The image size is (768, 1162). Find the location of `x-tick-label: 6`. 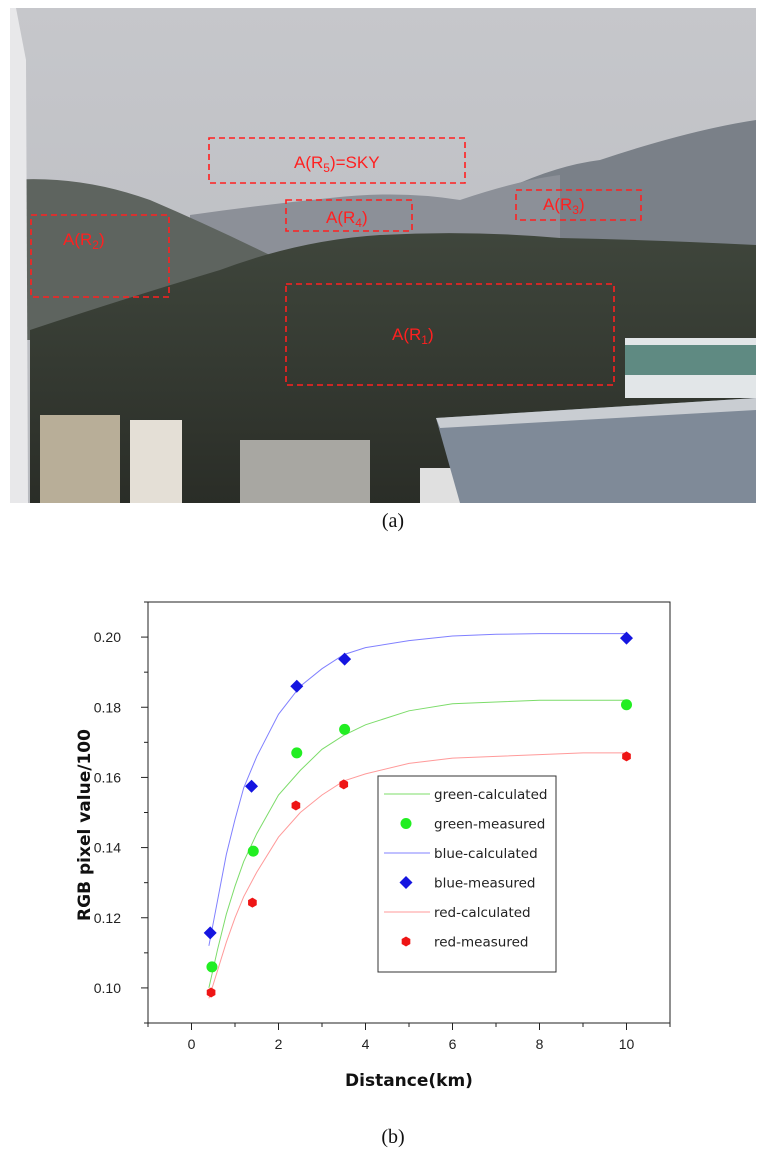

x-tick-label: 6 is located at coordinates (453, 1044).